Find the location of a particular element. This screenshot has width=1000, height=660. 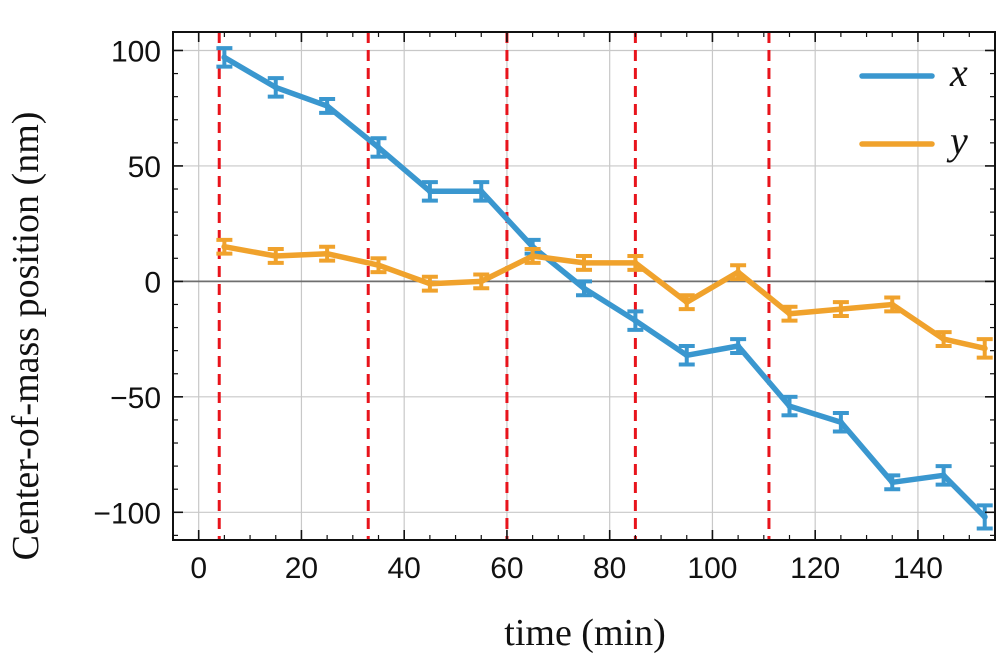

legend-item-y: y is located at coordinates (913, 140).